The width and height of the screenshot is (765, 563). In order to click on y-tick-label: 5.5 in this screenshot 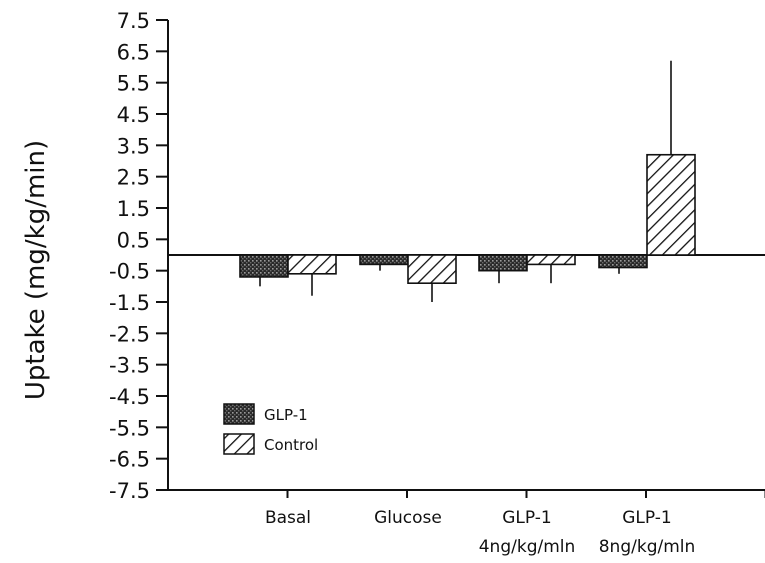, I will do `click(133, 84)`.